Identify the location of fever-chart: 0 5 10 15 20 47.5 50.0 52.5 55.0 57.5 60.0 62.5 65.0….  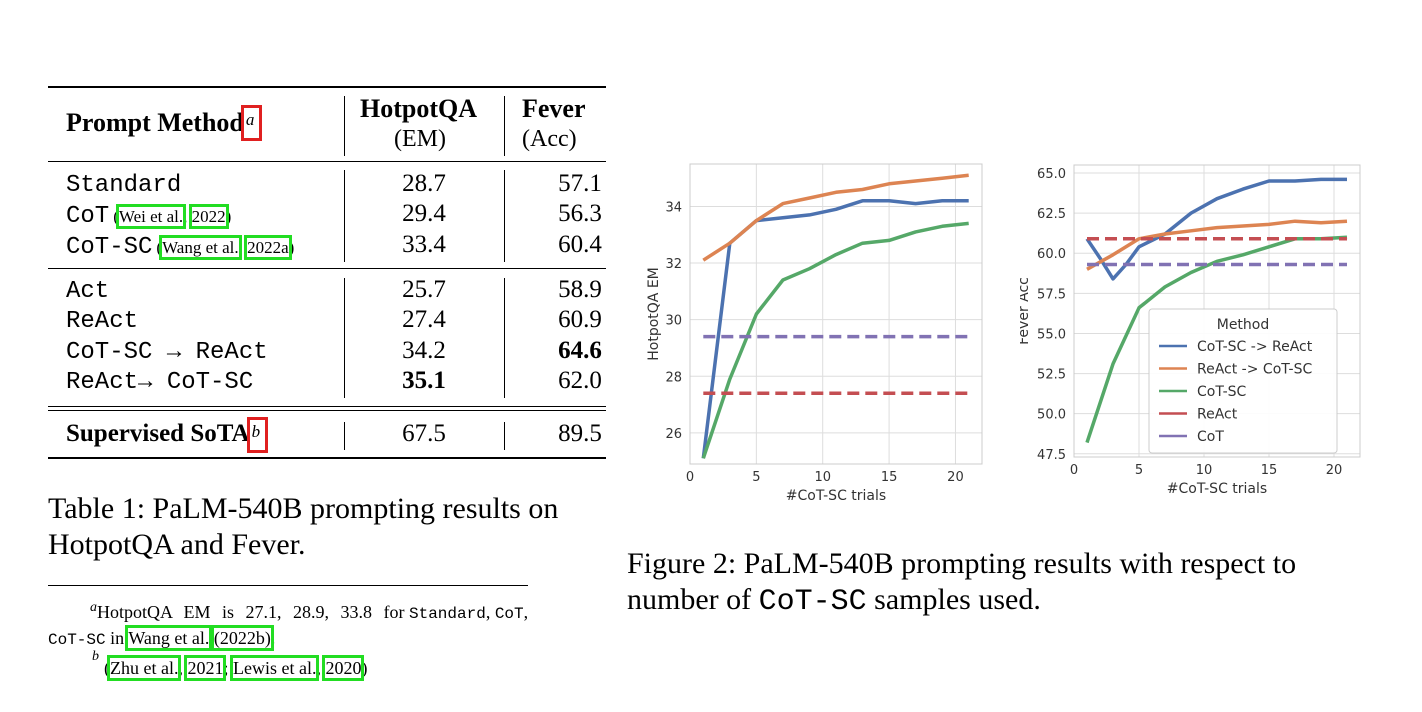
(1190, 330).